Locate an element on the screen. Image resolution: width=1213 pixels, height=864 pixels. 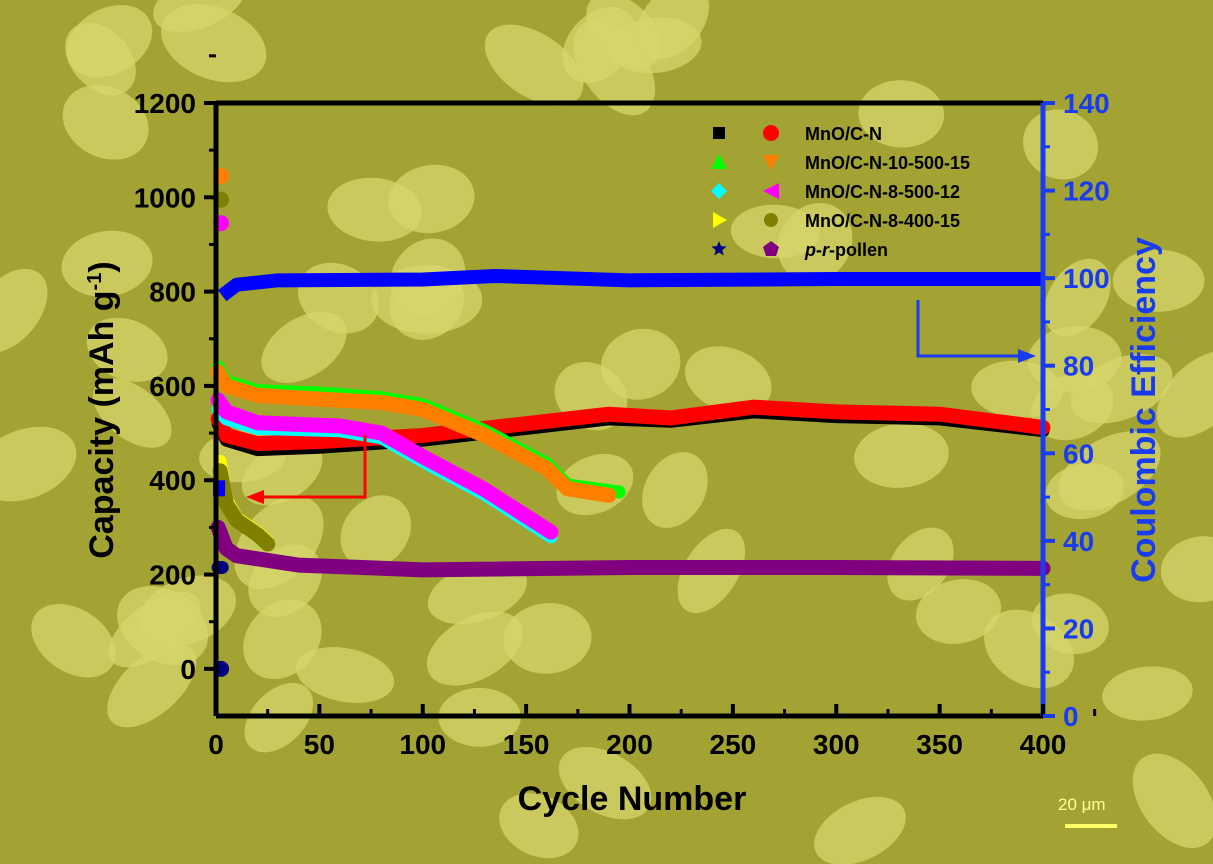
y-tick-label: 1000 is located at coordinates (165, 197).